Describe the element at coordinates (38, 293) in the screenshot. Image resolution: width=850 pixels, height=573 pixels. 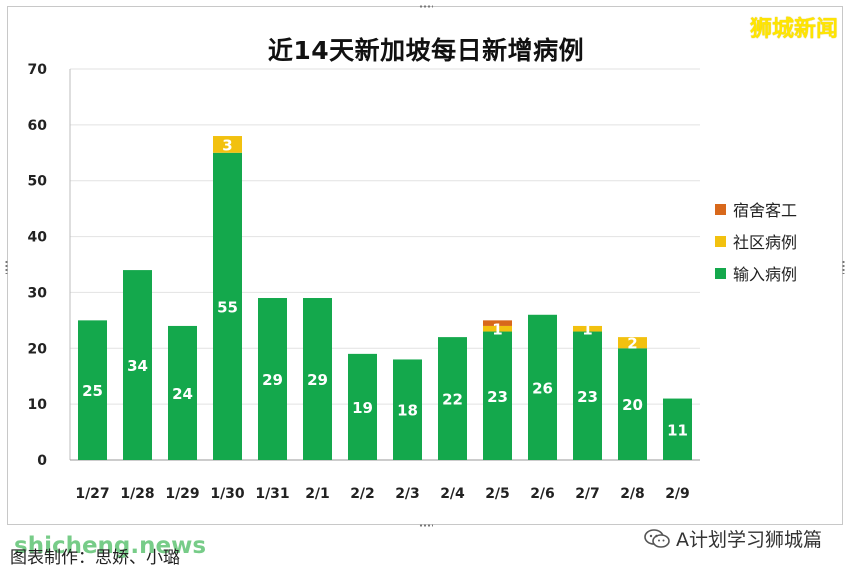
I see `y-tick-label: 30` at that location.